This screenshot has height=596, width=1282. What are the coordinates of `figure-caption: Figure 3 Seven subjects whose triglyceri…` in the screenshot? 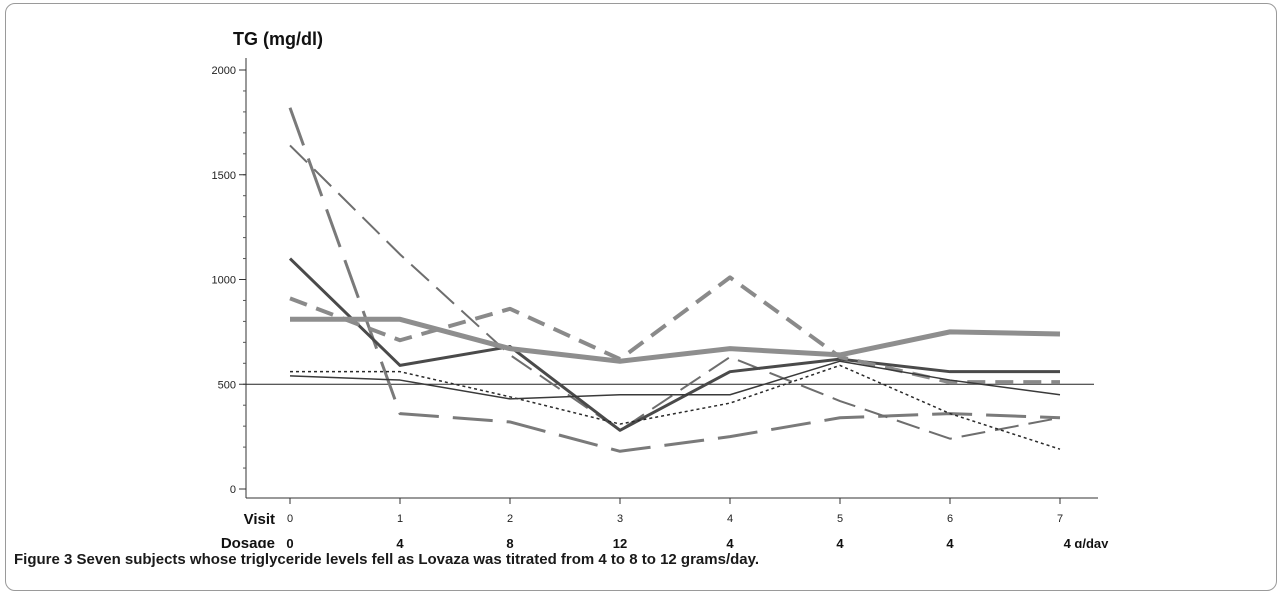 It's located at (639, 559).